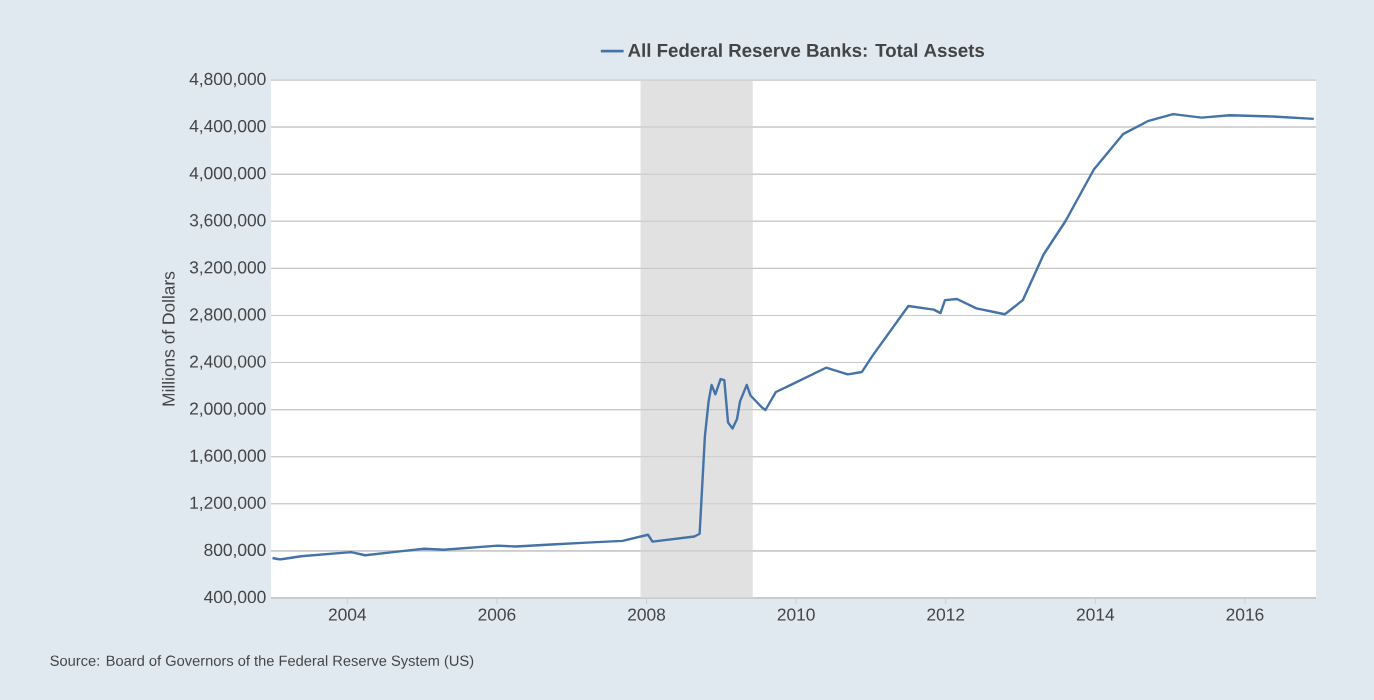 This screenshot has width=1374, height=700. Describe the element at coordinates (168, 338) in the screenshot. I see `y-axis-title: Millions of Dollars` at that location.